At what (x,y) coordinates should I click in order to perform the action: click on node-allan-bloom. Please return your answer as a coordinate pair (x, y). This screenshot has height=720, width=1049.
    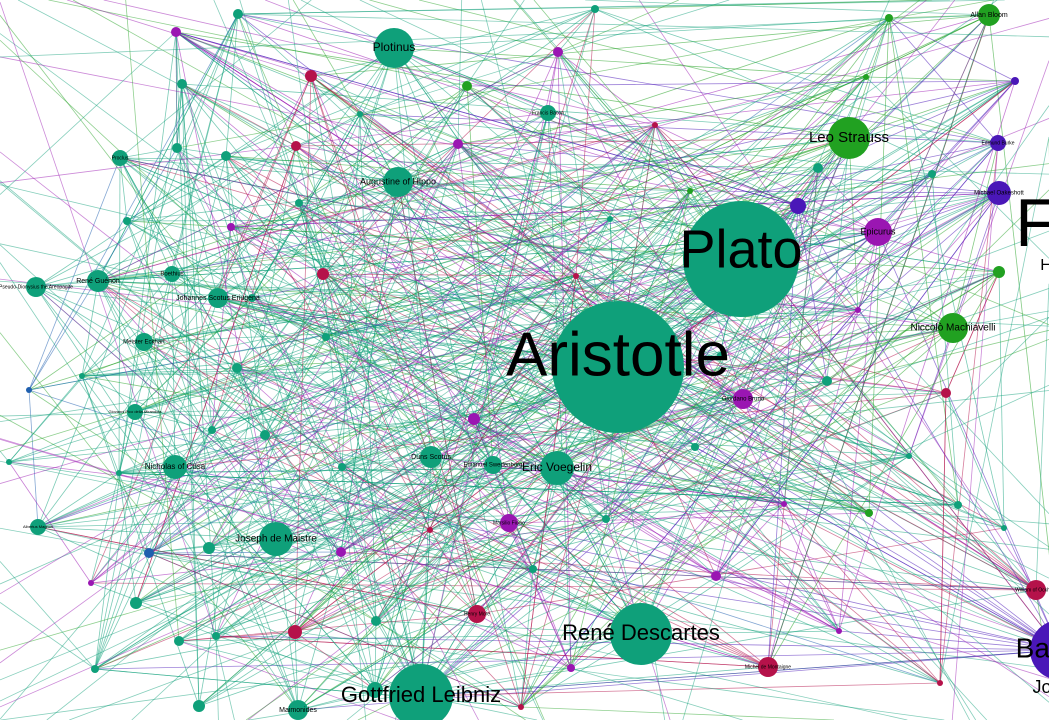
    Looking at the image, I should click on (989, 15).